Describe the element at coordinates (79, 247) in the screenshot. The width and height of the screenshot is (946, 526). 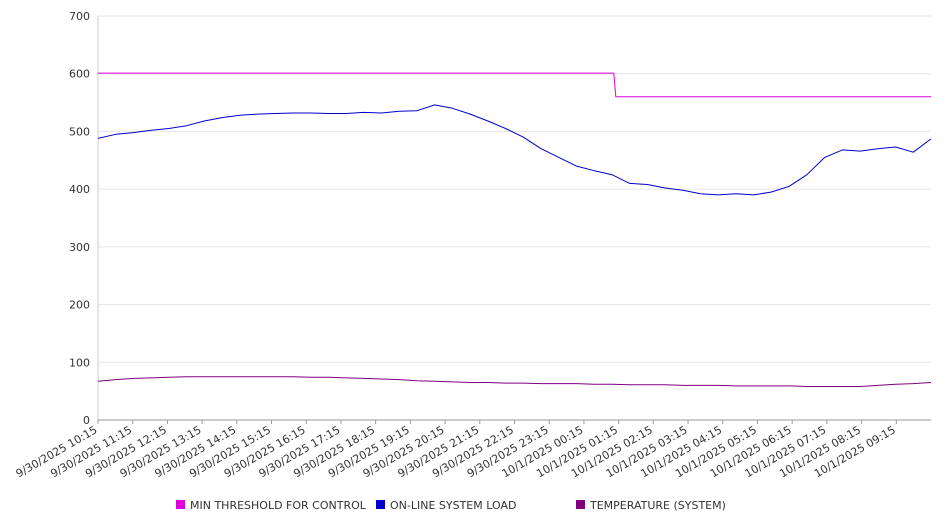
I see `y-tick-label: 300` at that location.